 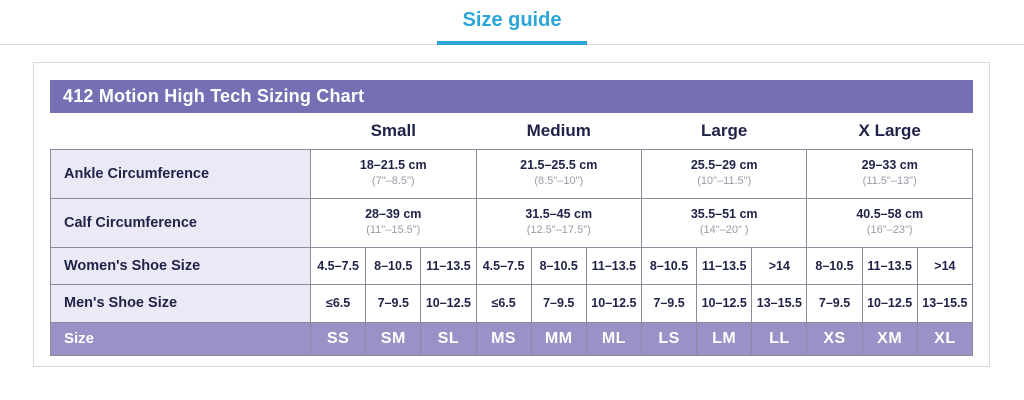 I want to click on column-header-small: Small, so click(x=393, y=131).